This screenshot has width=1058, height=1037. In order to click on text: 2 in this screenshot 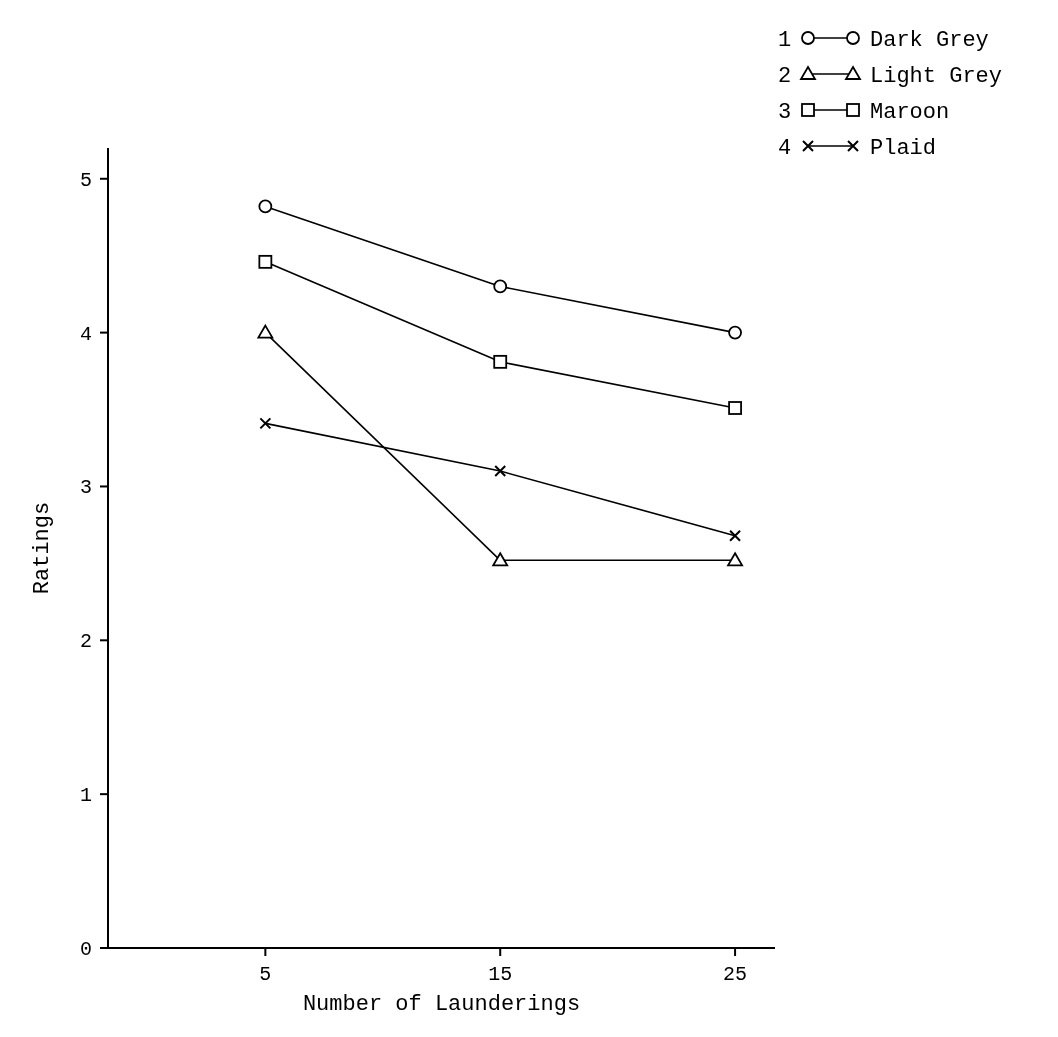, I will do `click(785, 76)`.